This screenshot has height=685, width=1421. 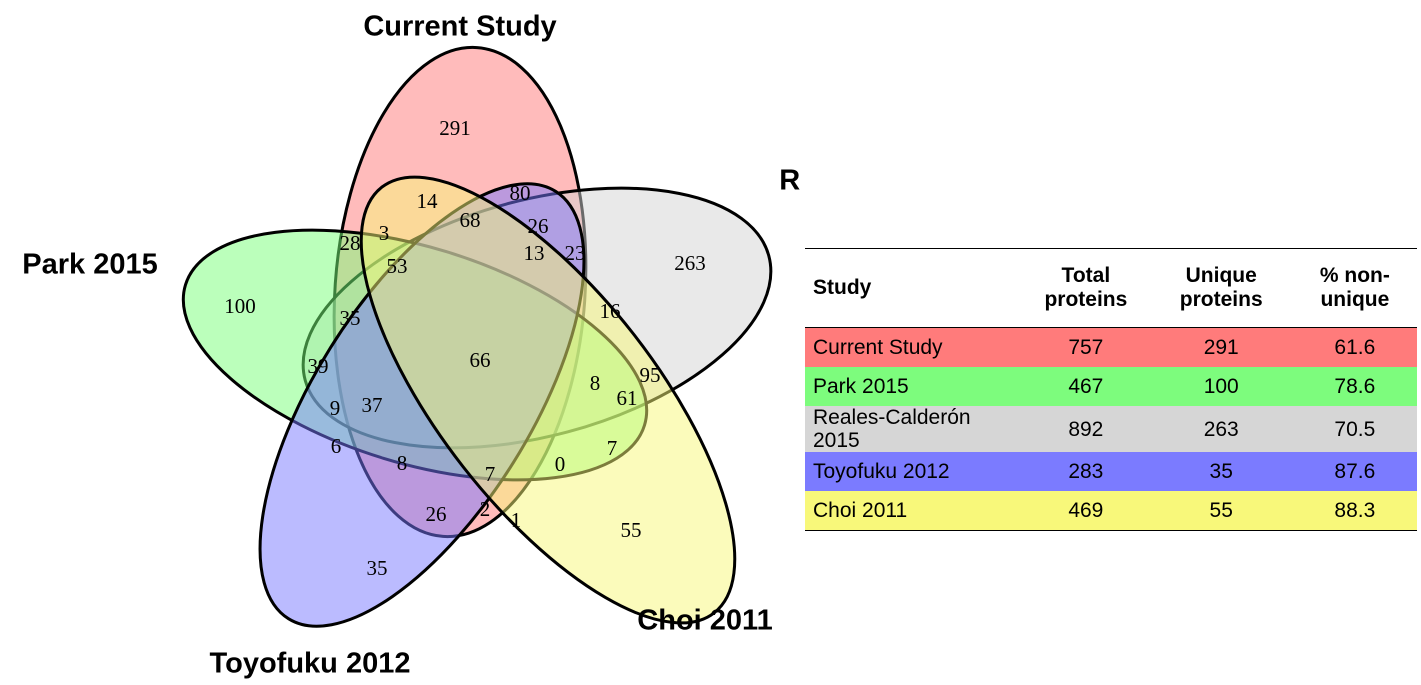 What do you see at coordinates (913, 288) in the screenshot?
I see `header-cell: Study` at bounding box center [913, 288].